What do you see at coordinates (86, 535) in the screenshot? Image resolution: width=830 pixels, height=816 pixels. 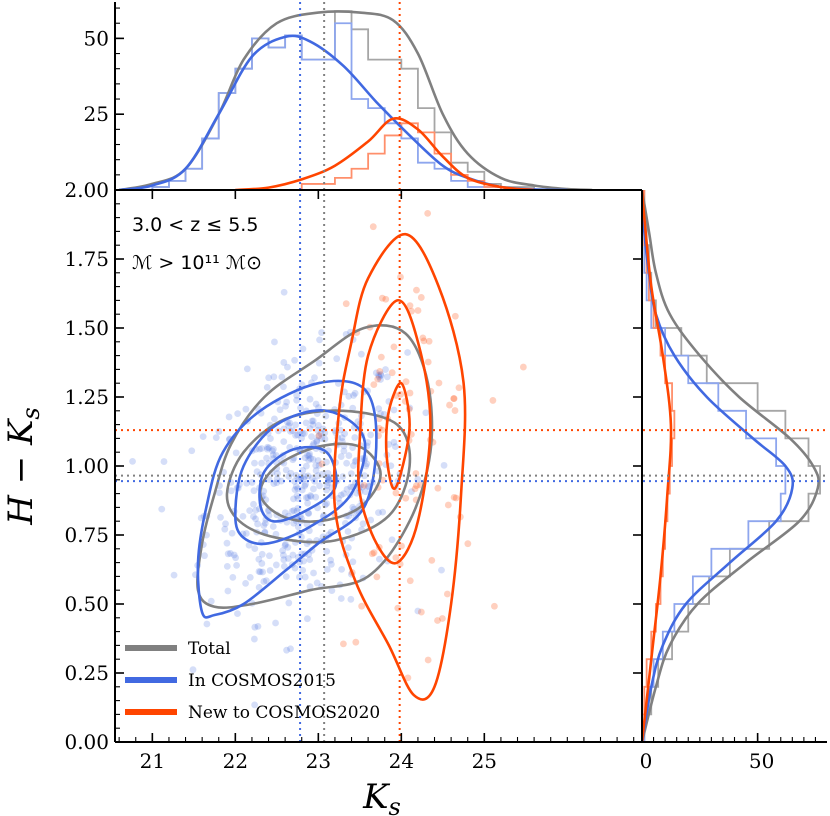 I see `y-tick-label: 0.75` at bounding box center [86, 535].